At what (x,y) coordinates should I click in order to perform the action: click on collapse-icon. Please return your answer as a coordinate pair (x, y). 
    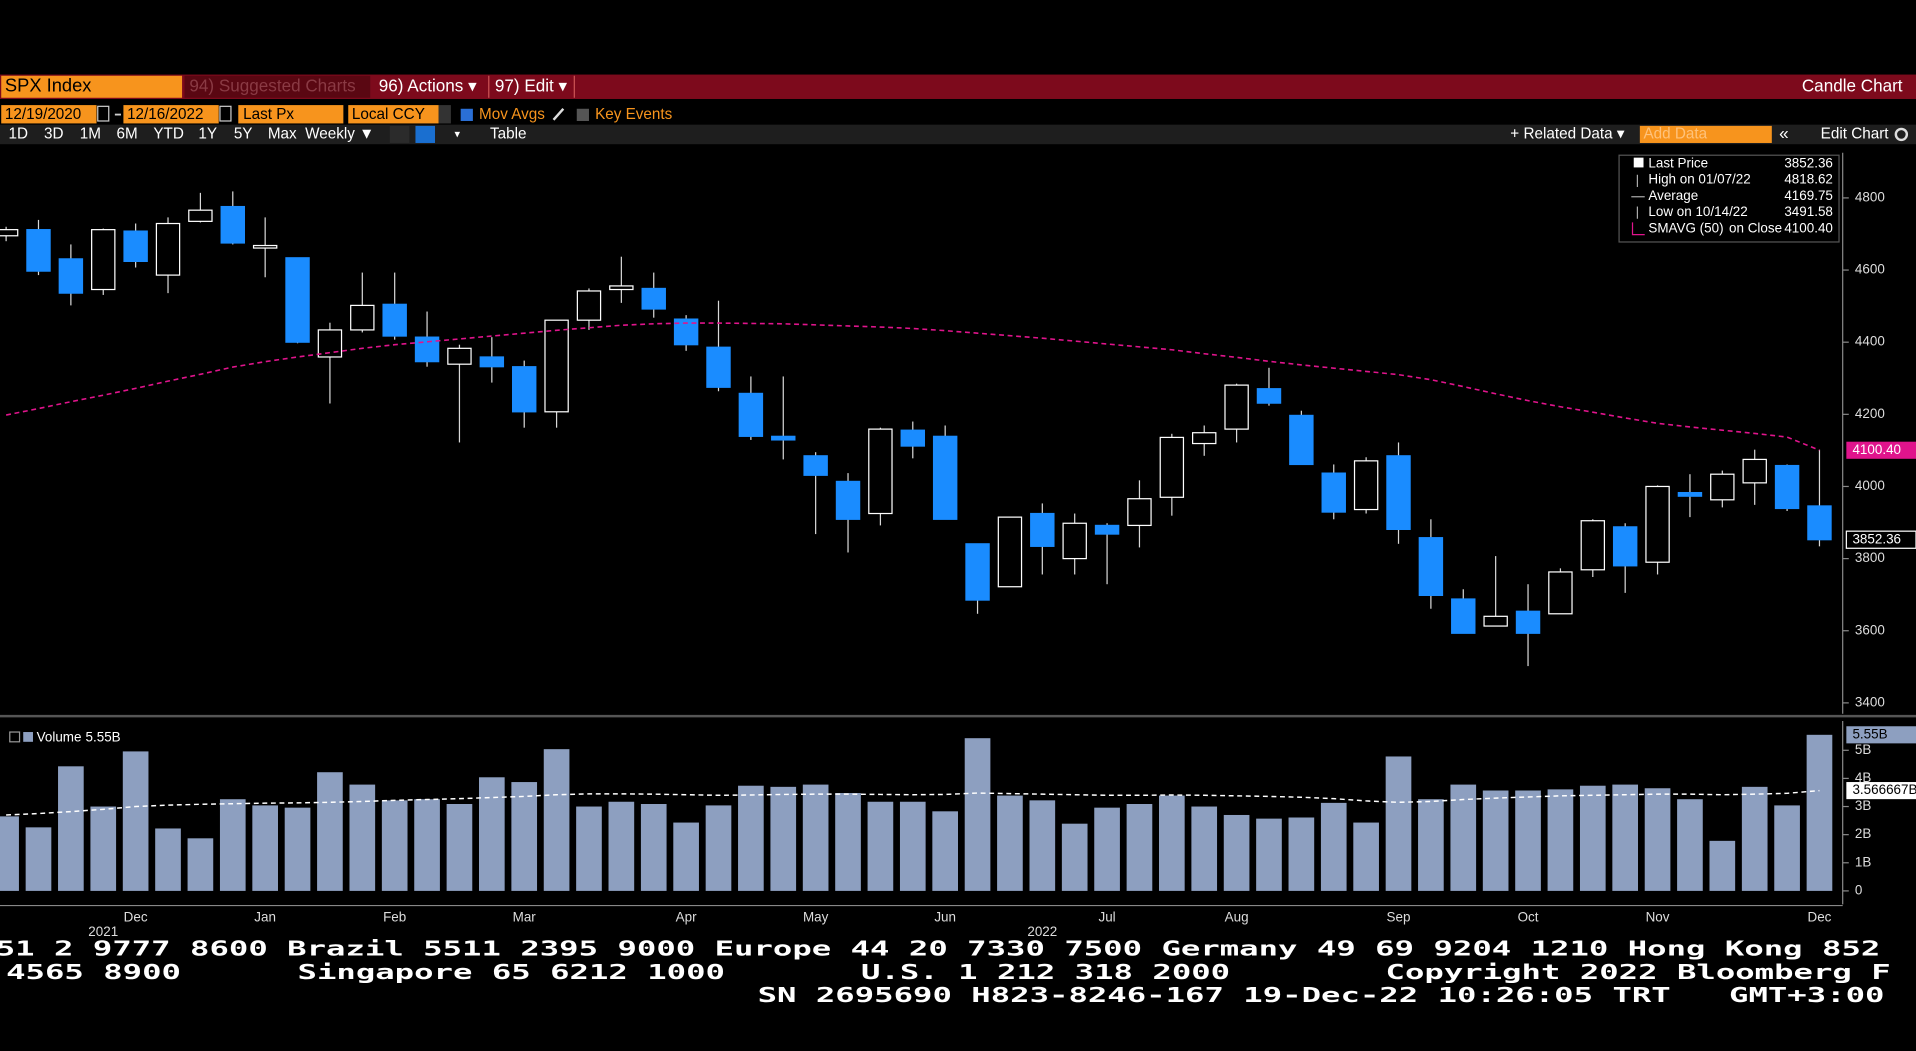
    Looking at the image, I should click on (15, 737).